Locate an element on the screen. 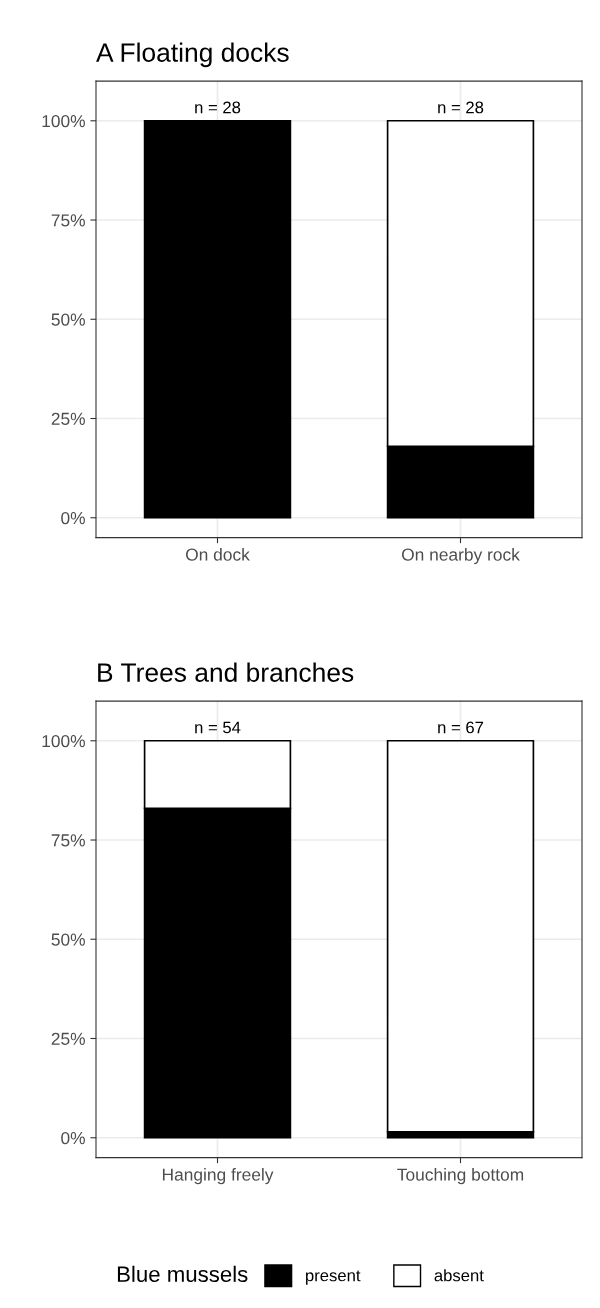  annotation: n = 67 is located at coordinates (461, 727).